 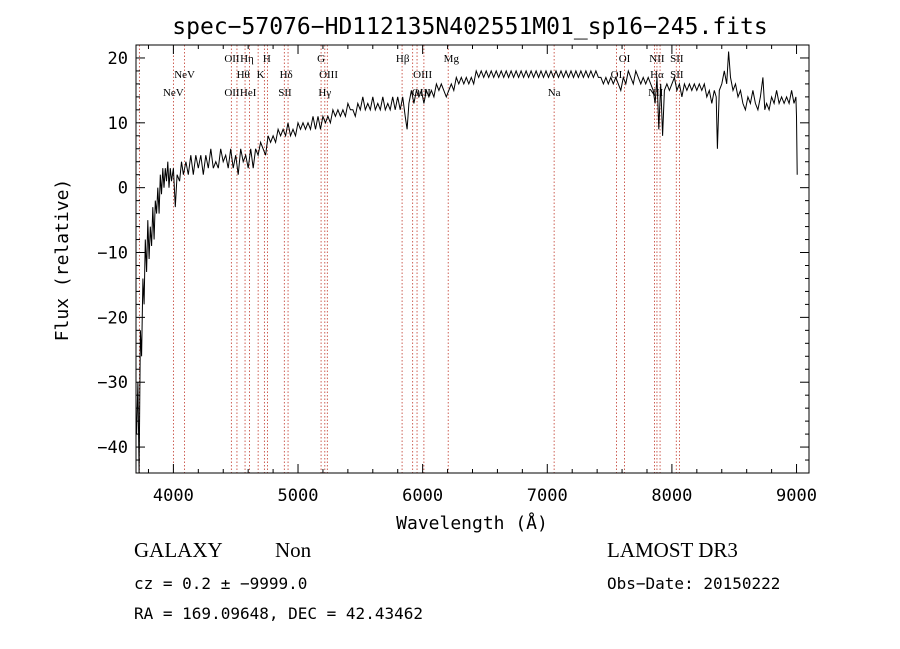 I want to click on line-label: H, so click(x=267, y=59).